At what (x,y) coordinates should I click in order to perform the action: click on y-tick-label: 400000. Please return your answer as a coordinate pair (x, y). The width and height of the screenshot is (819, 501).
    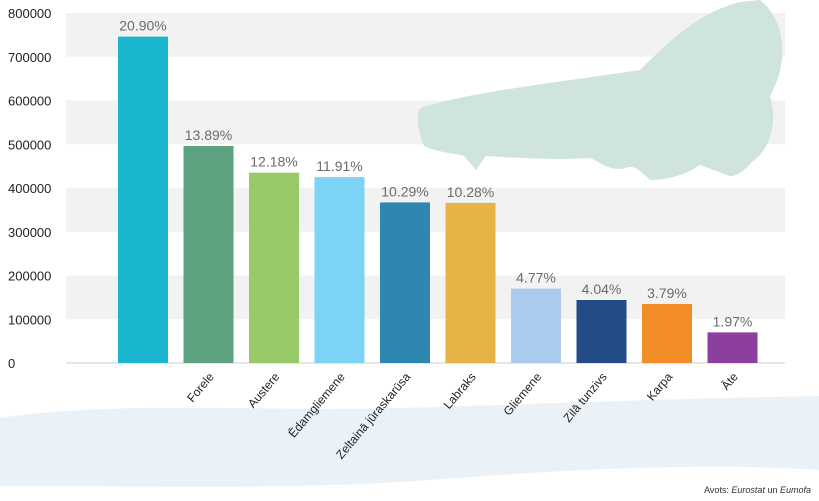
    Looking at the image, I should click on (29, 188).